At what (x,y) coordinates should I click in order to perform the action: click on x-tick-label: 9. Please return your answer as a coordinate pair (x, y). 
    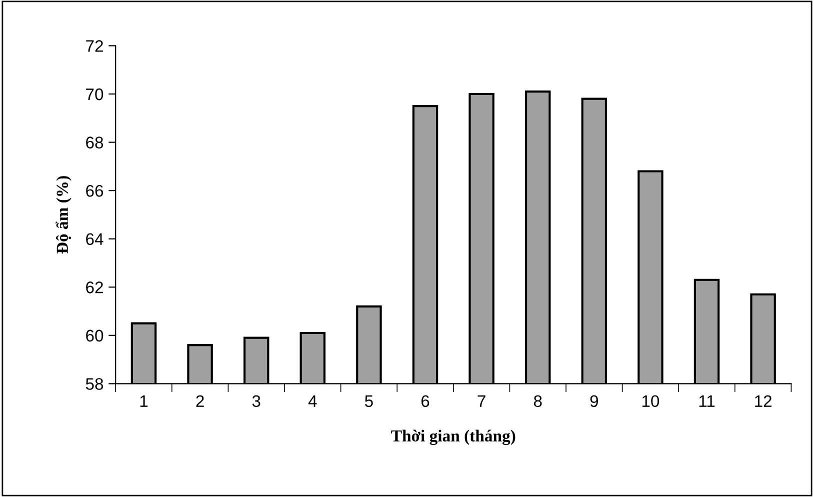
    Looking at the image, I should click on (594, 401).